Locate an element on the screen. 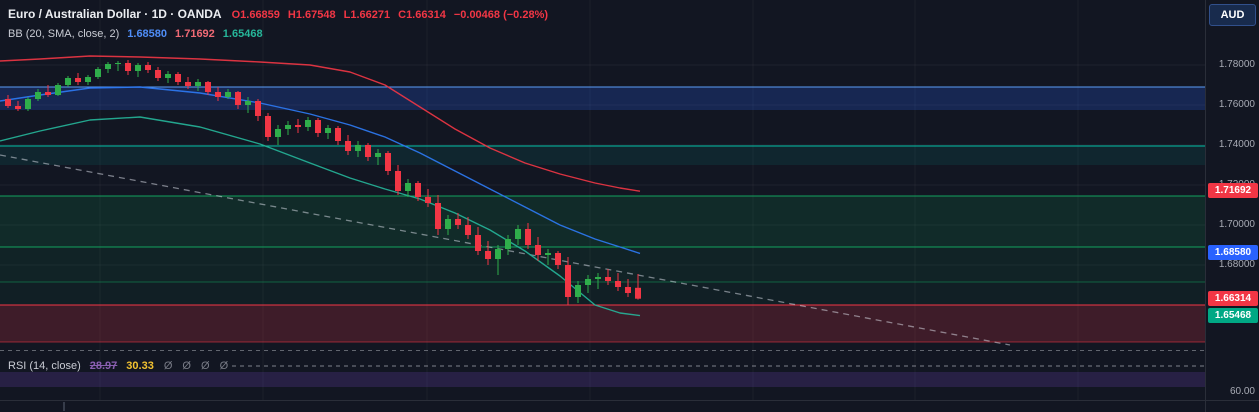 The width and height of the screenshot is (1259, 412). rsi-band is located at coordinates (602, 379).